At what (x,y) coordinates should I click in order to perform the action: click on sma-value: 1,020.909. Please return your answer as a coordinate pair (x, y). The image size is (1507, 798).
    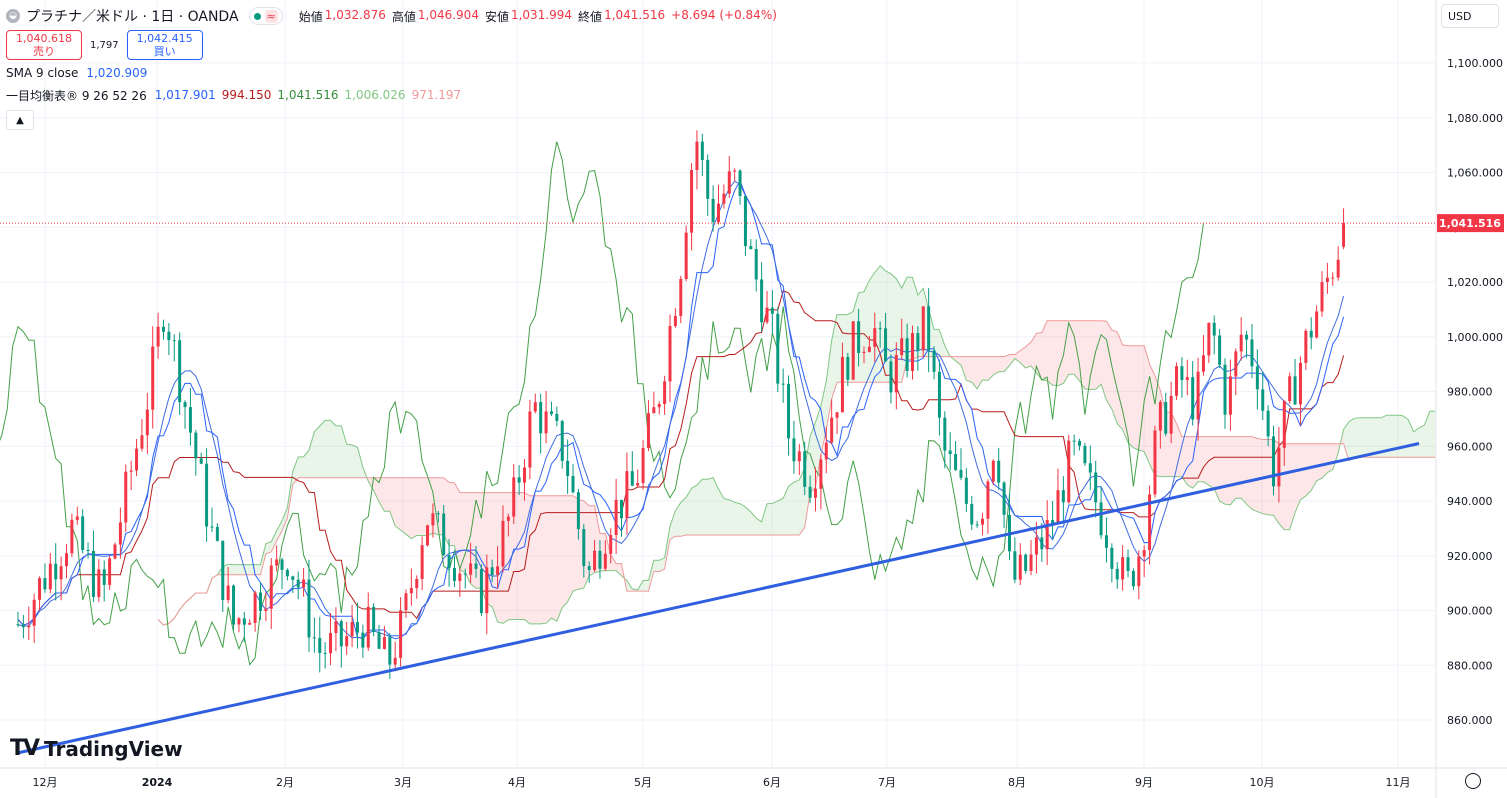
    Looking at the image, I should click on (117, 73).